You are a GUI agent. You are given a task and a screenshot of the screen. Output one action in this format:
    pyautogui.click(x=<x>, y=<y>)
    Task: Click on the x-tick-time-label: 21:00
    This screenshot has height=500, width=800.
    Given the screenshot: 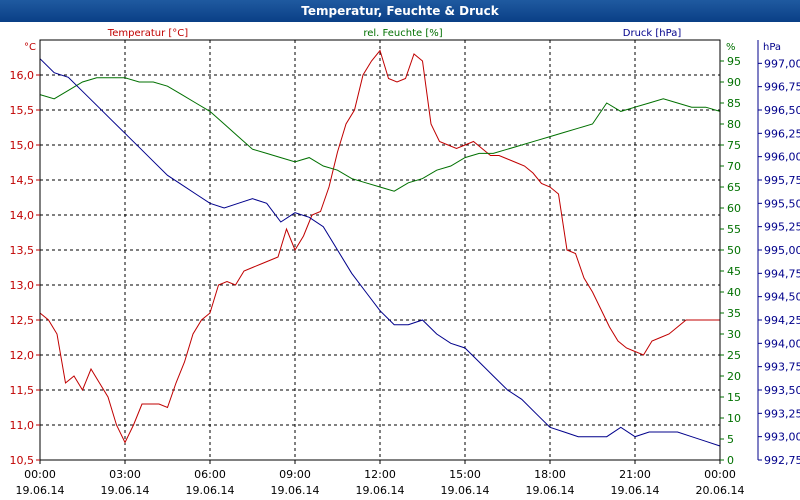 What is the action you would take?
    pyautogui.click(x=635, y=474)
    